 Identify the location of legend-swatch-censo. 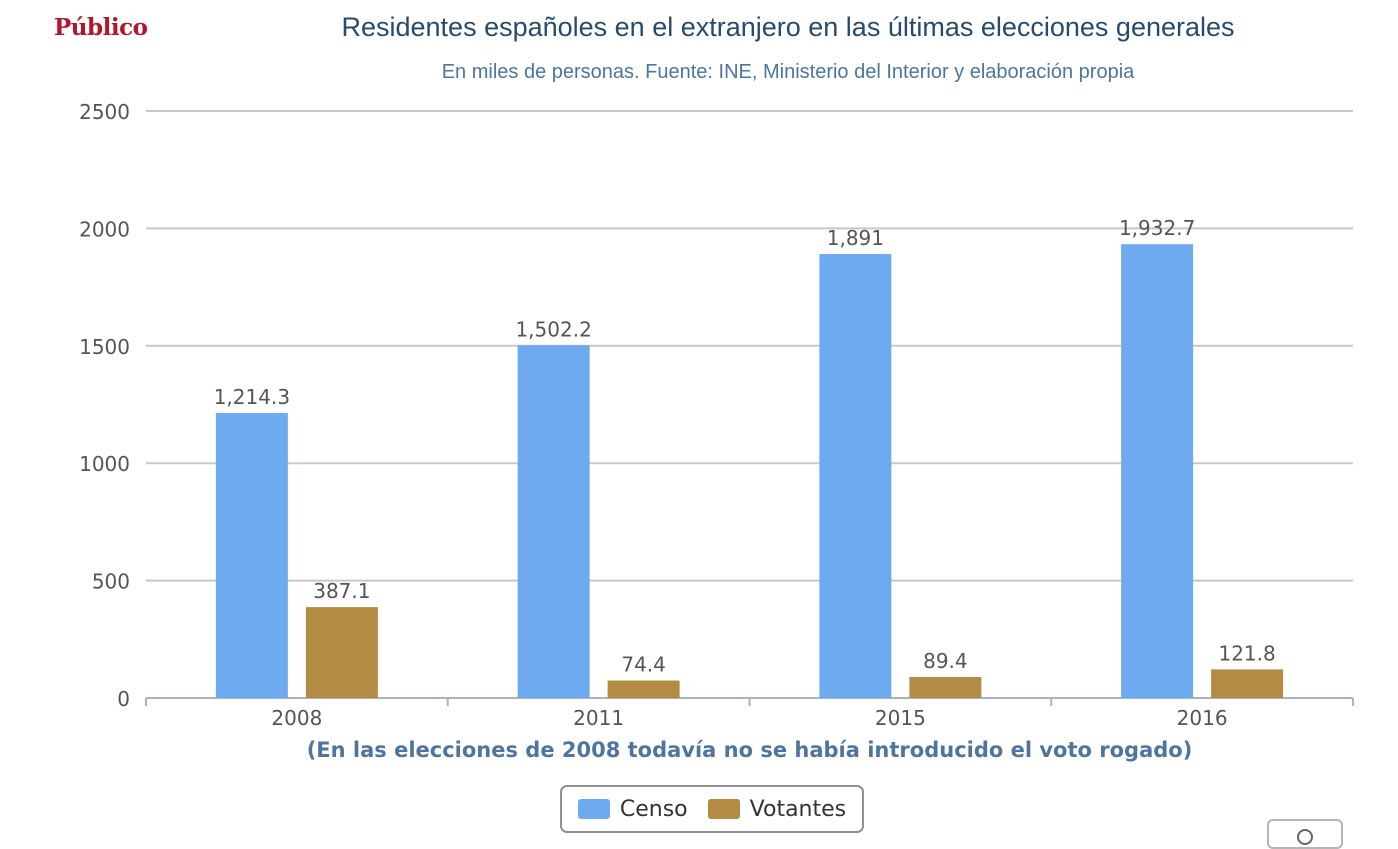
(593, 809).